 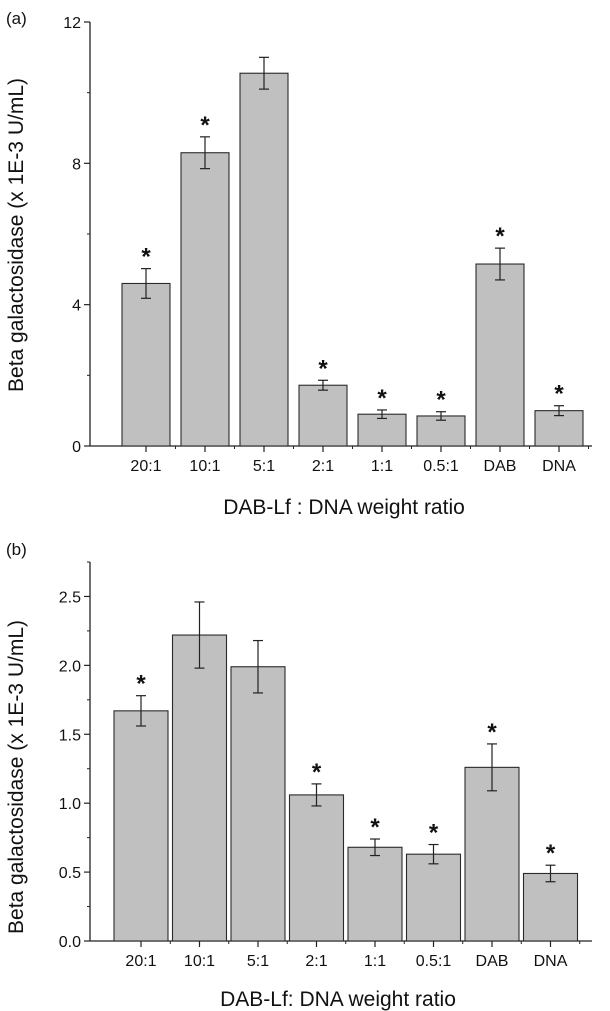 What do you see at coordinates (16, 549) in the screenshot?
I see `panel-label: (b)` at bounding box center [16, 549].